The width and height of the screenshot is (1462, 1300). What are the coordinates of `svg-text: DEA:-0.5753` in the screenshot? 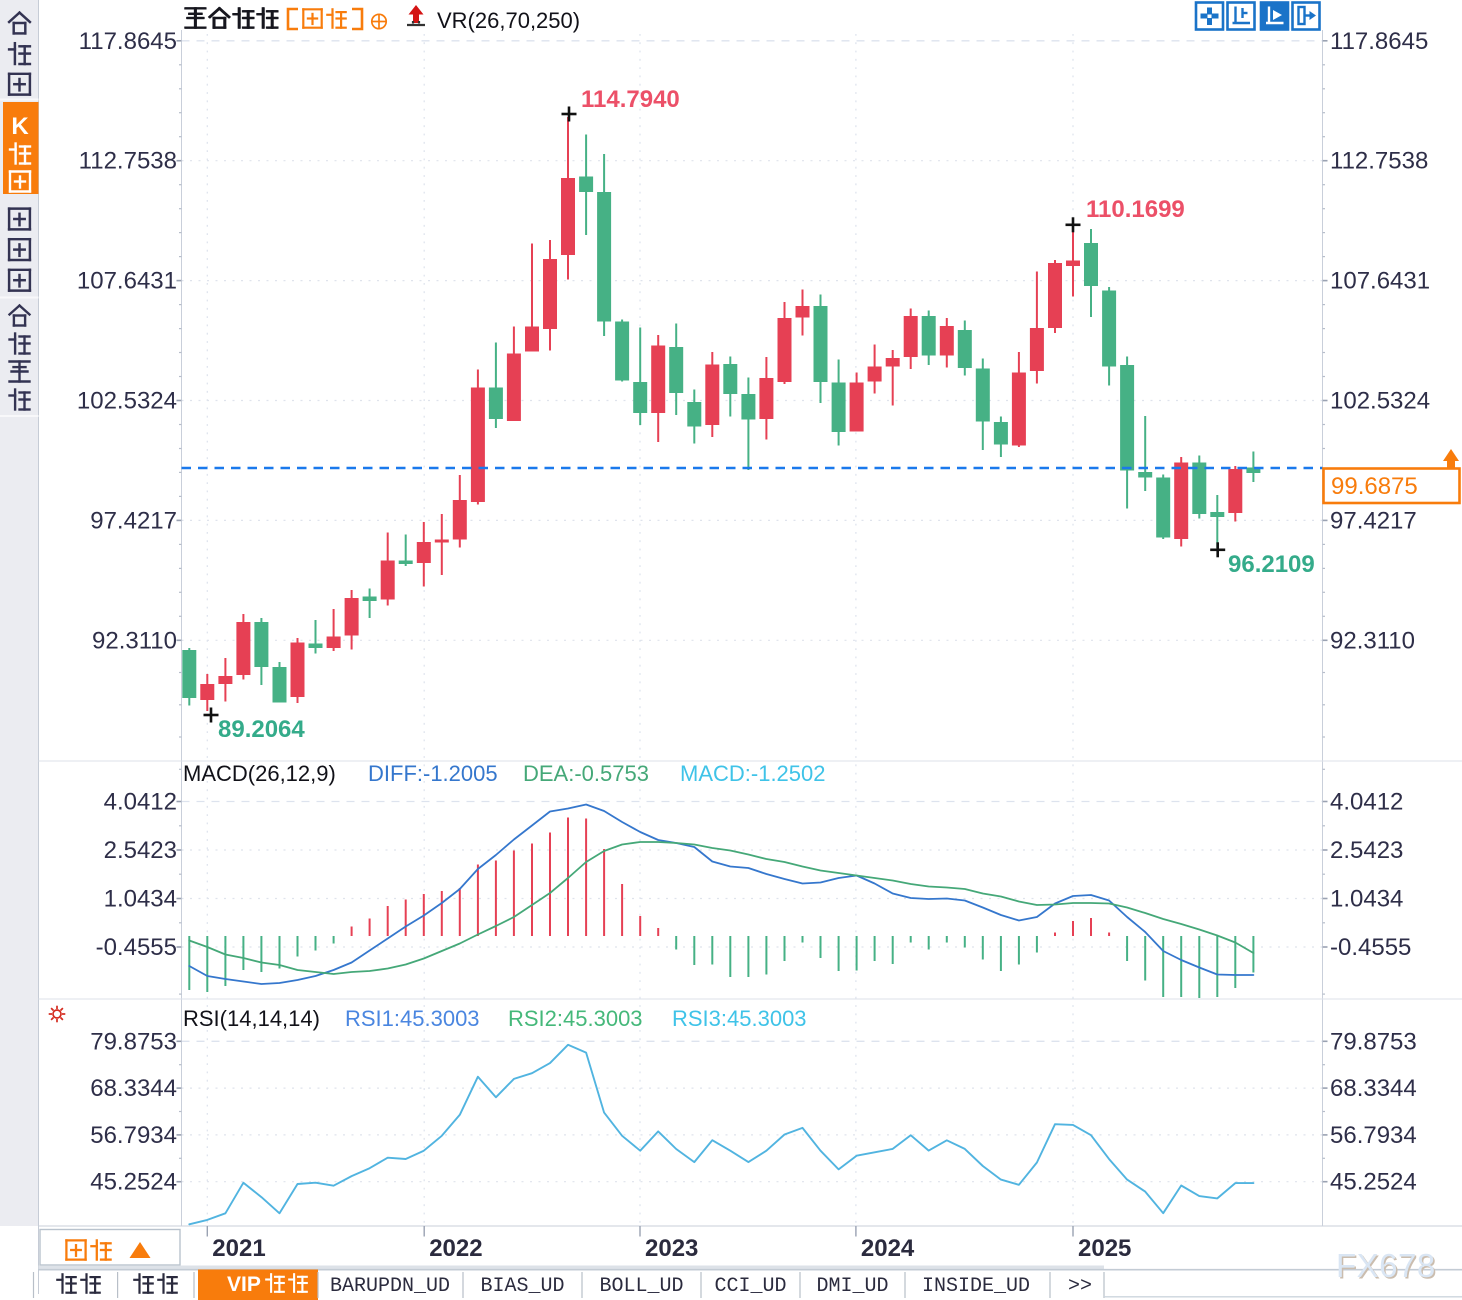 It's located at (586, 773).